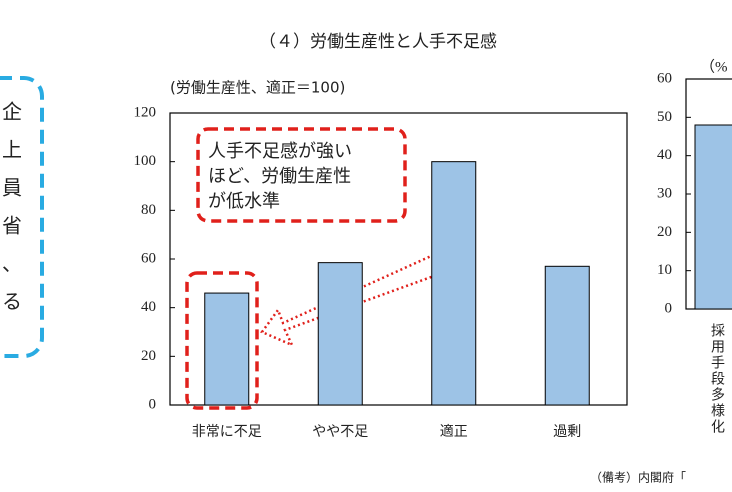  What do you see at coordinates (714, 66) in the screenshot?
I see `y-axis-label: （%` at bounding box center [714, 66].